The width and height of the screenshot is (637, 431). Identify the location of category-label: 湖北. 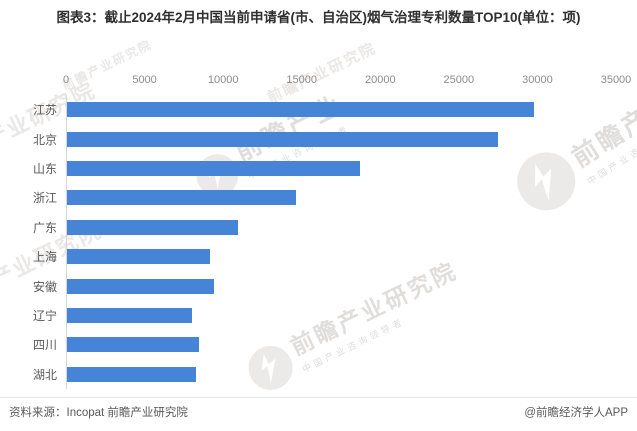
(44, 374).